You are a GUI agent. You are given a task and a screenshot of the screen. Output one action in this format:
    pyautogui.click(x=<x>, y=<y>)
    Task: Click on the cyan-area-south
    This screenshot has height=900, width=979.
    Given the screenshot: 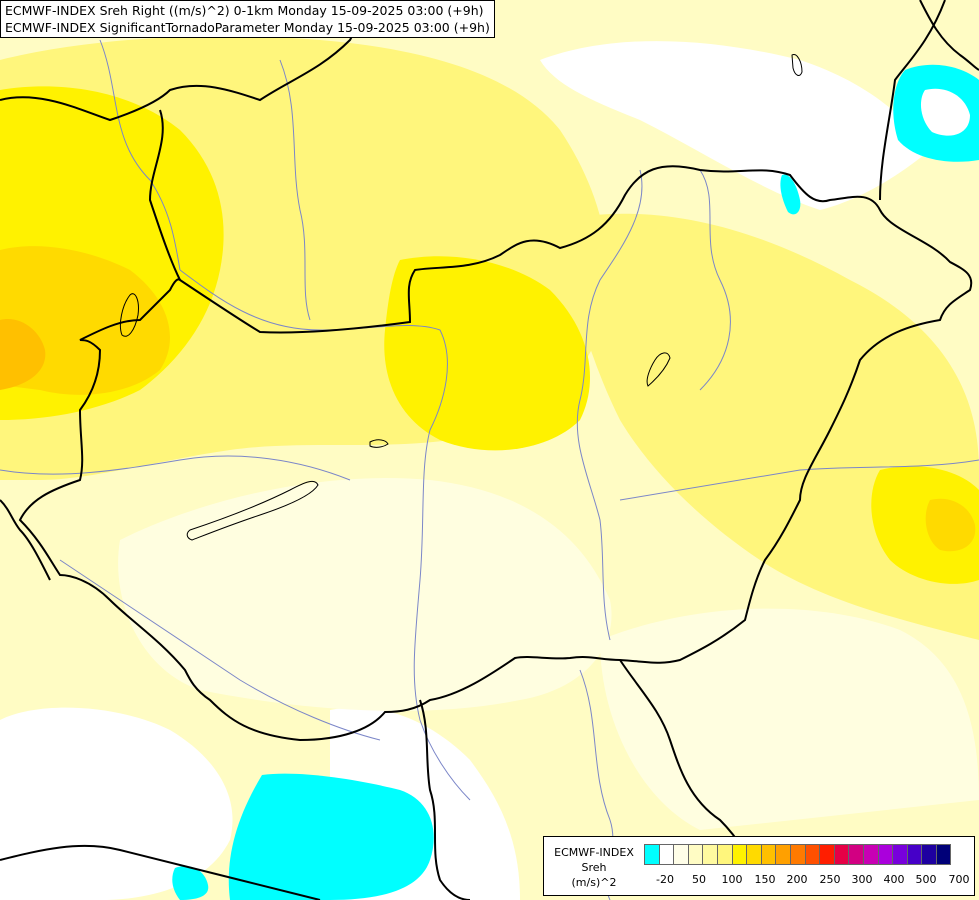 What is the action you would take?
    pyautogui.click(x=331, y=836)
    